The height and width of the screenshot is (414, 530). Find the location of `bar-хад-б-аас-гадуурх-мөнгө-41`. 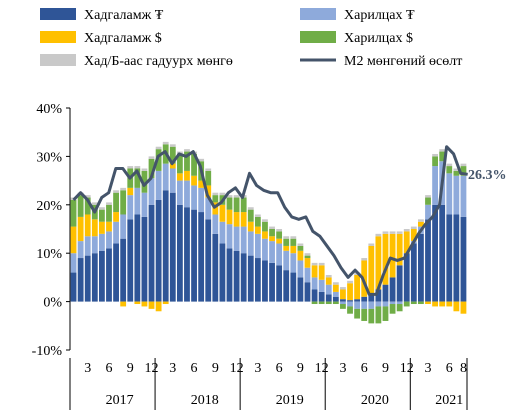

bar-хад-б-аас-гадуурх-мөнгө-41 is located at coordinates (364, 259).